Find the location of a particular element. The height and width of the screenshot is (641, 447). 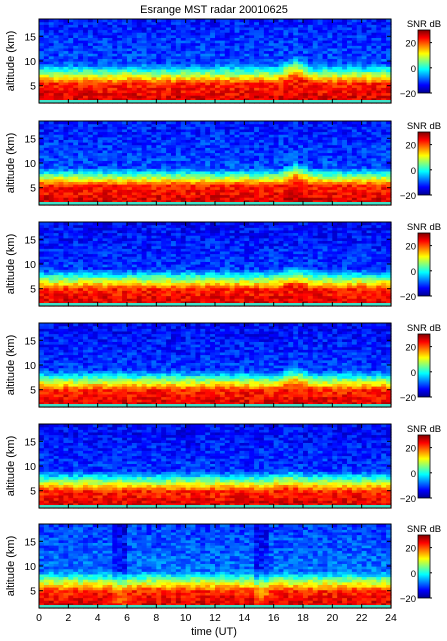

y-tick-label: 5 is located at coordinates (33, 87).